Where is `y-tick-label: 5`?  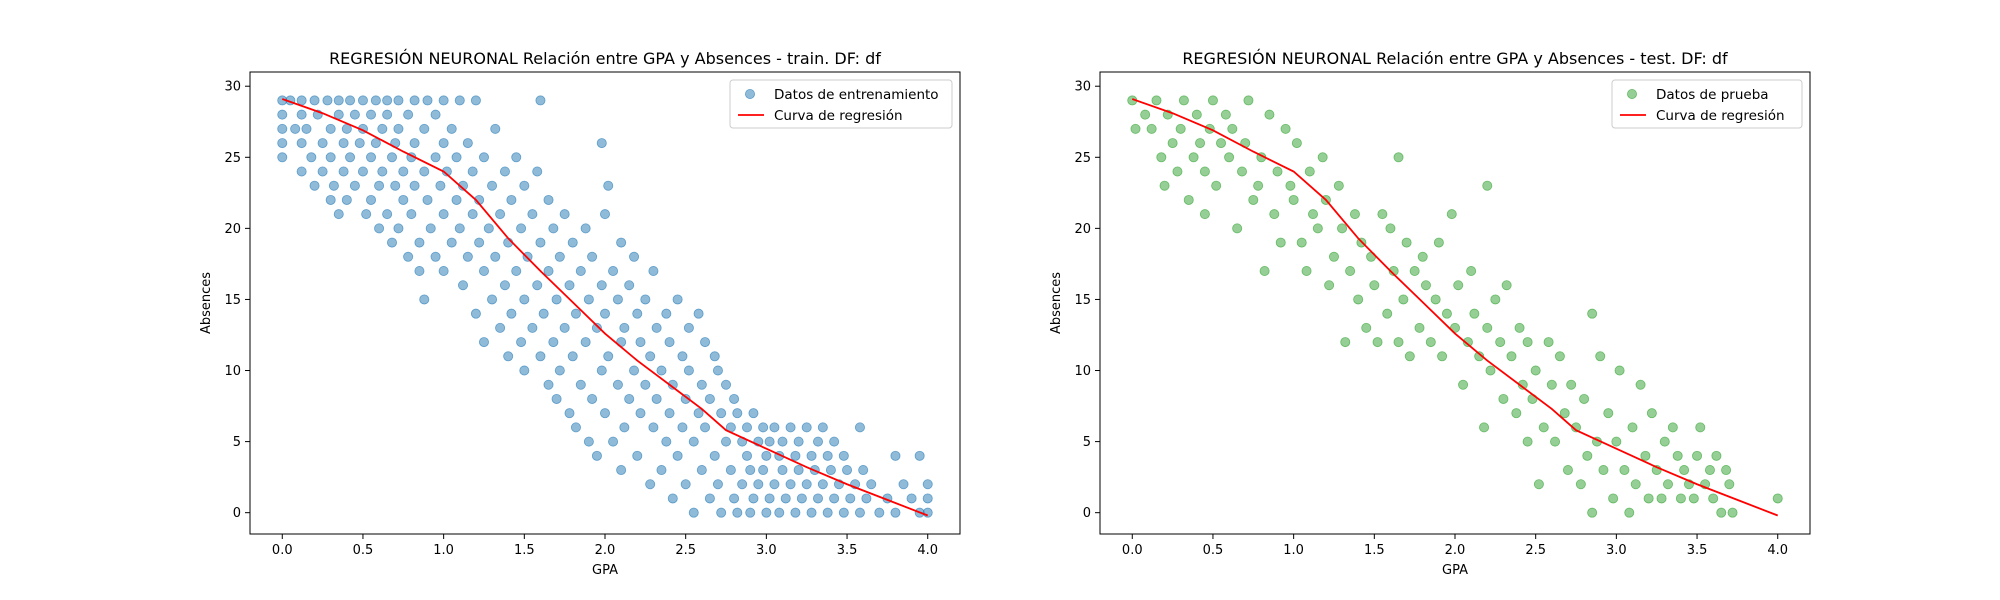
y-tick-label: 5 is located at coordinates (1087, 442).